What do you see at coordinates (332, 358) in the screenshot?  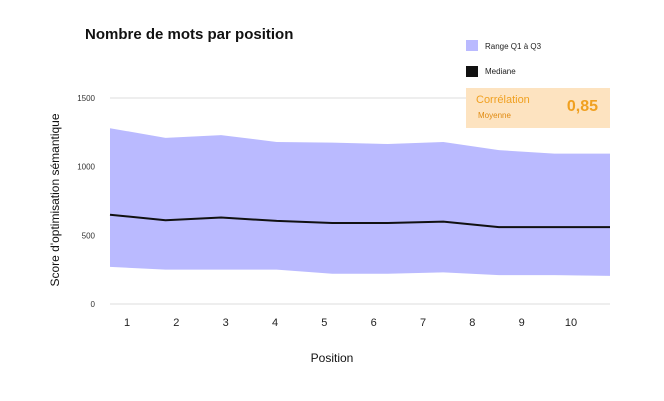 I see `x-axis-label: Position` at bounding box center [332, 358].